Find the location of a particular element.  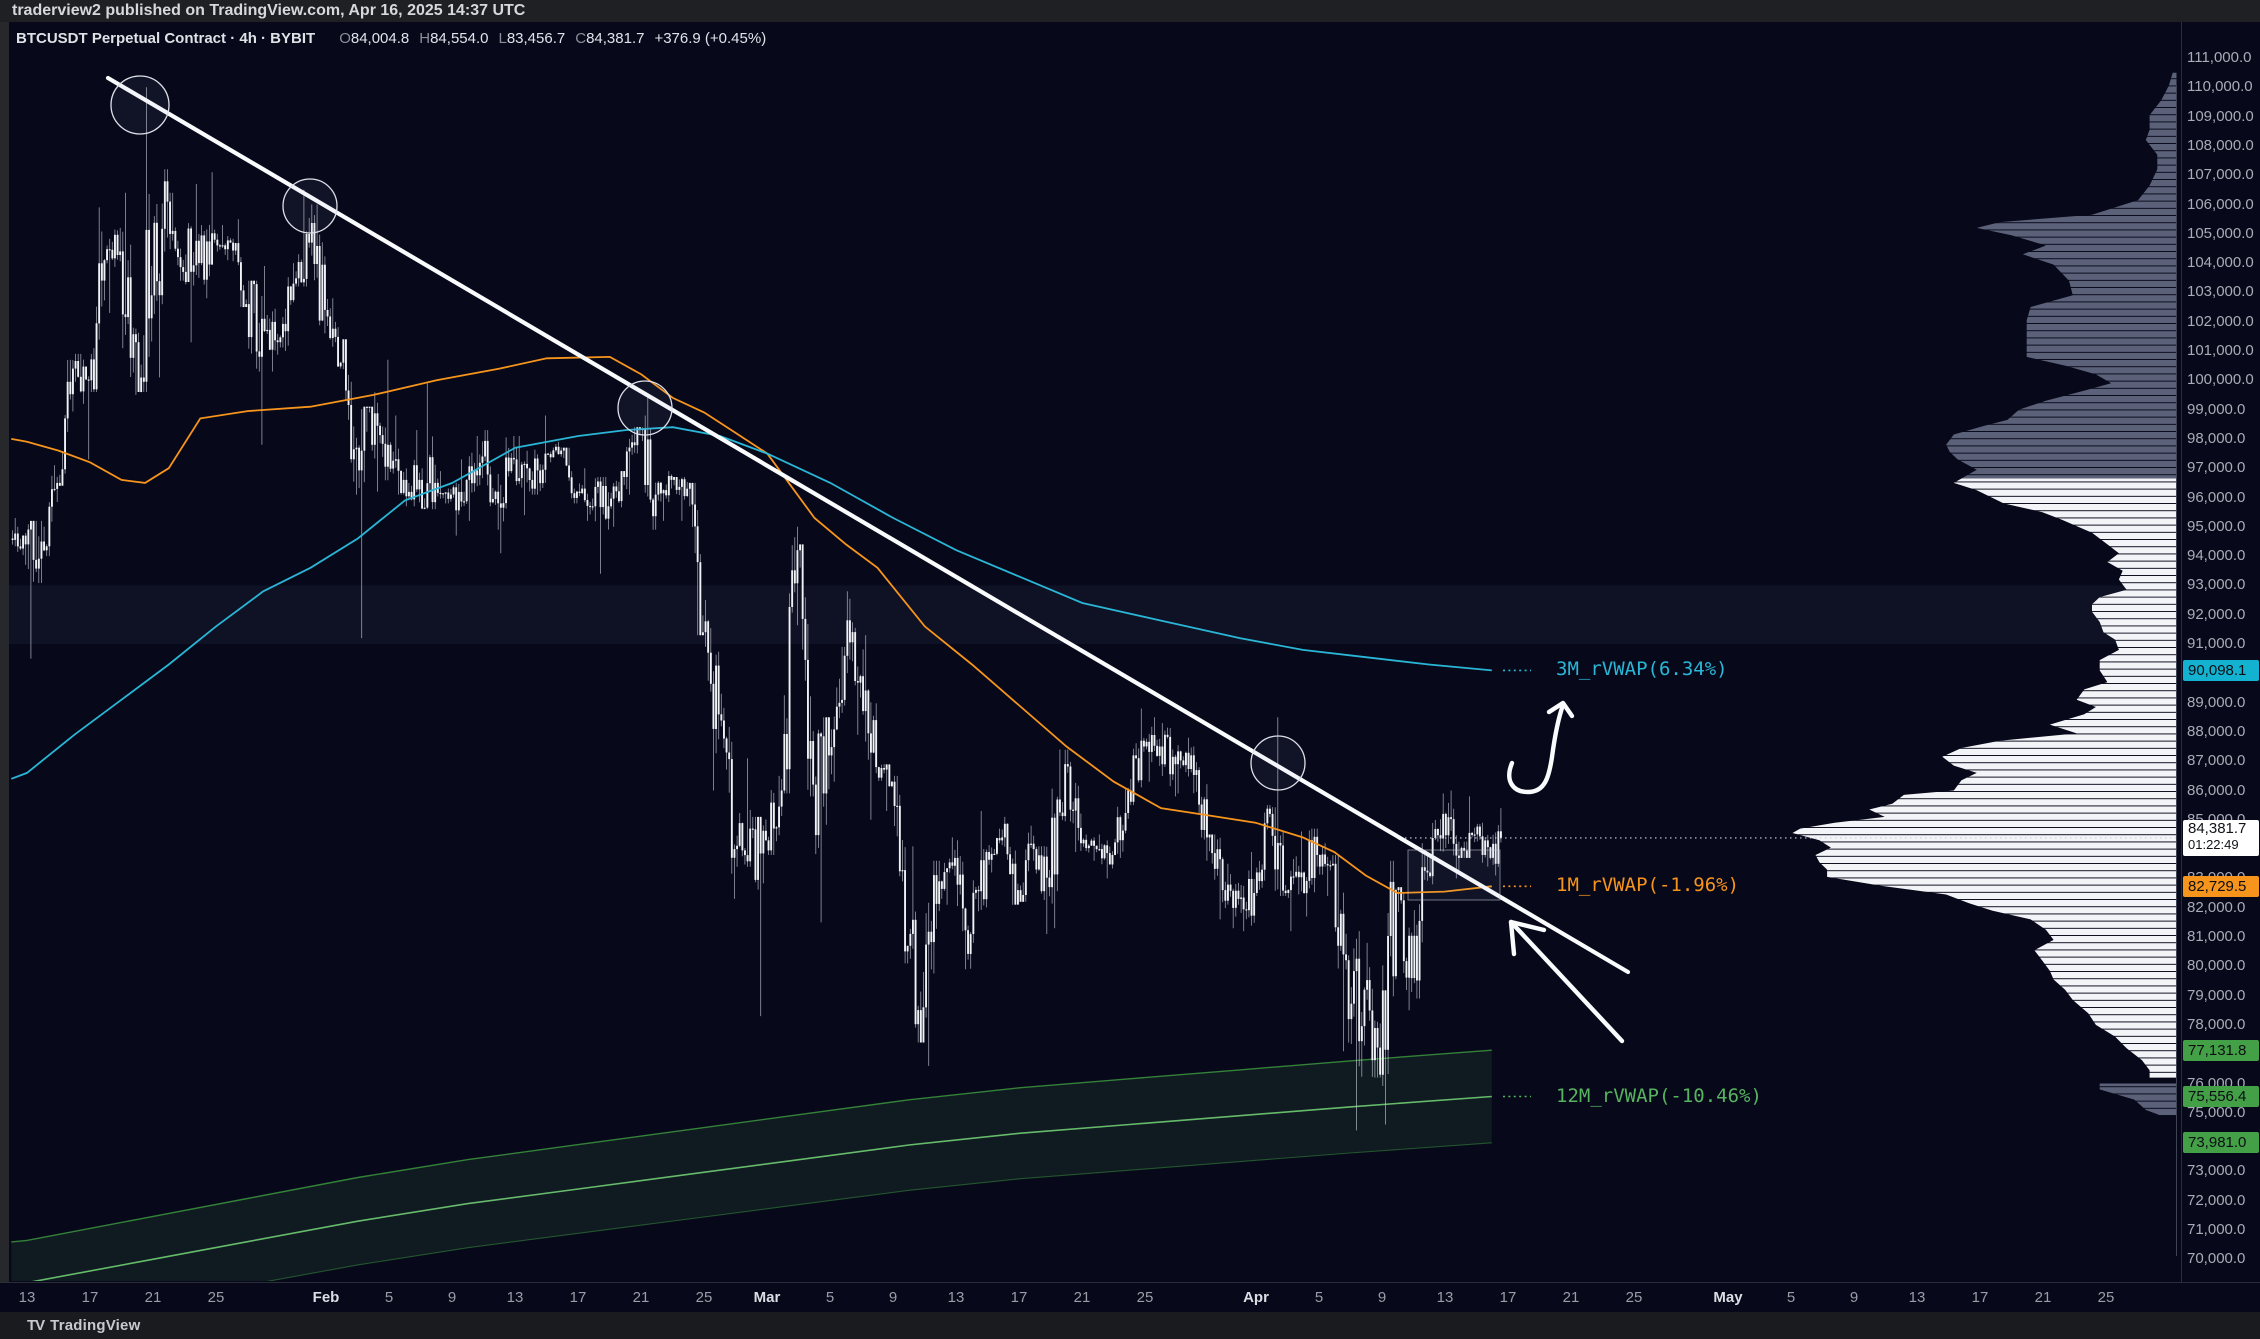

price-tick-label: 103,000.0 is located at coordinates (2220, 291).